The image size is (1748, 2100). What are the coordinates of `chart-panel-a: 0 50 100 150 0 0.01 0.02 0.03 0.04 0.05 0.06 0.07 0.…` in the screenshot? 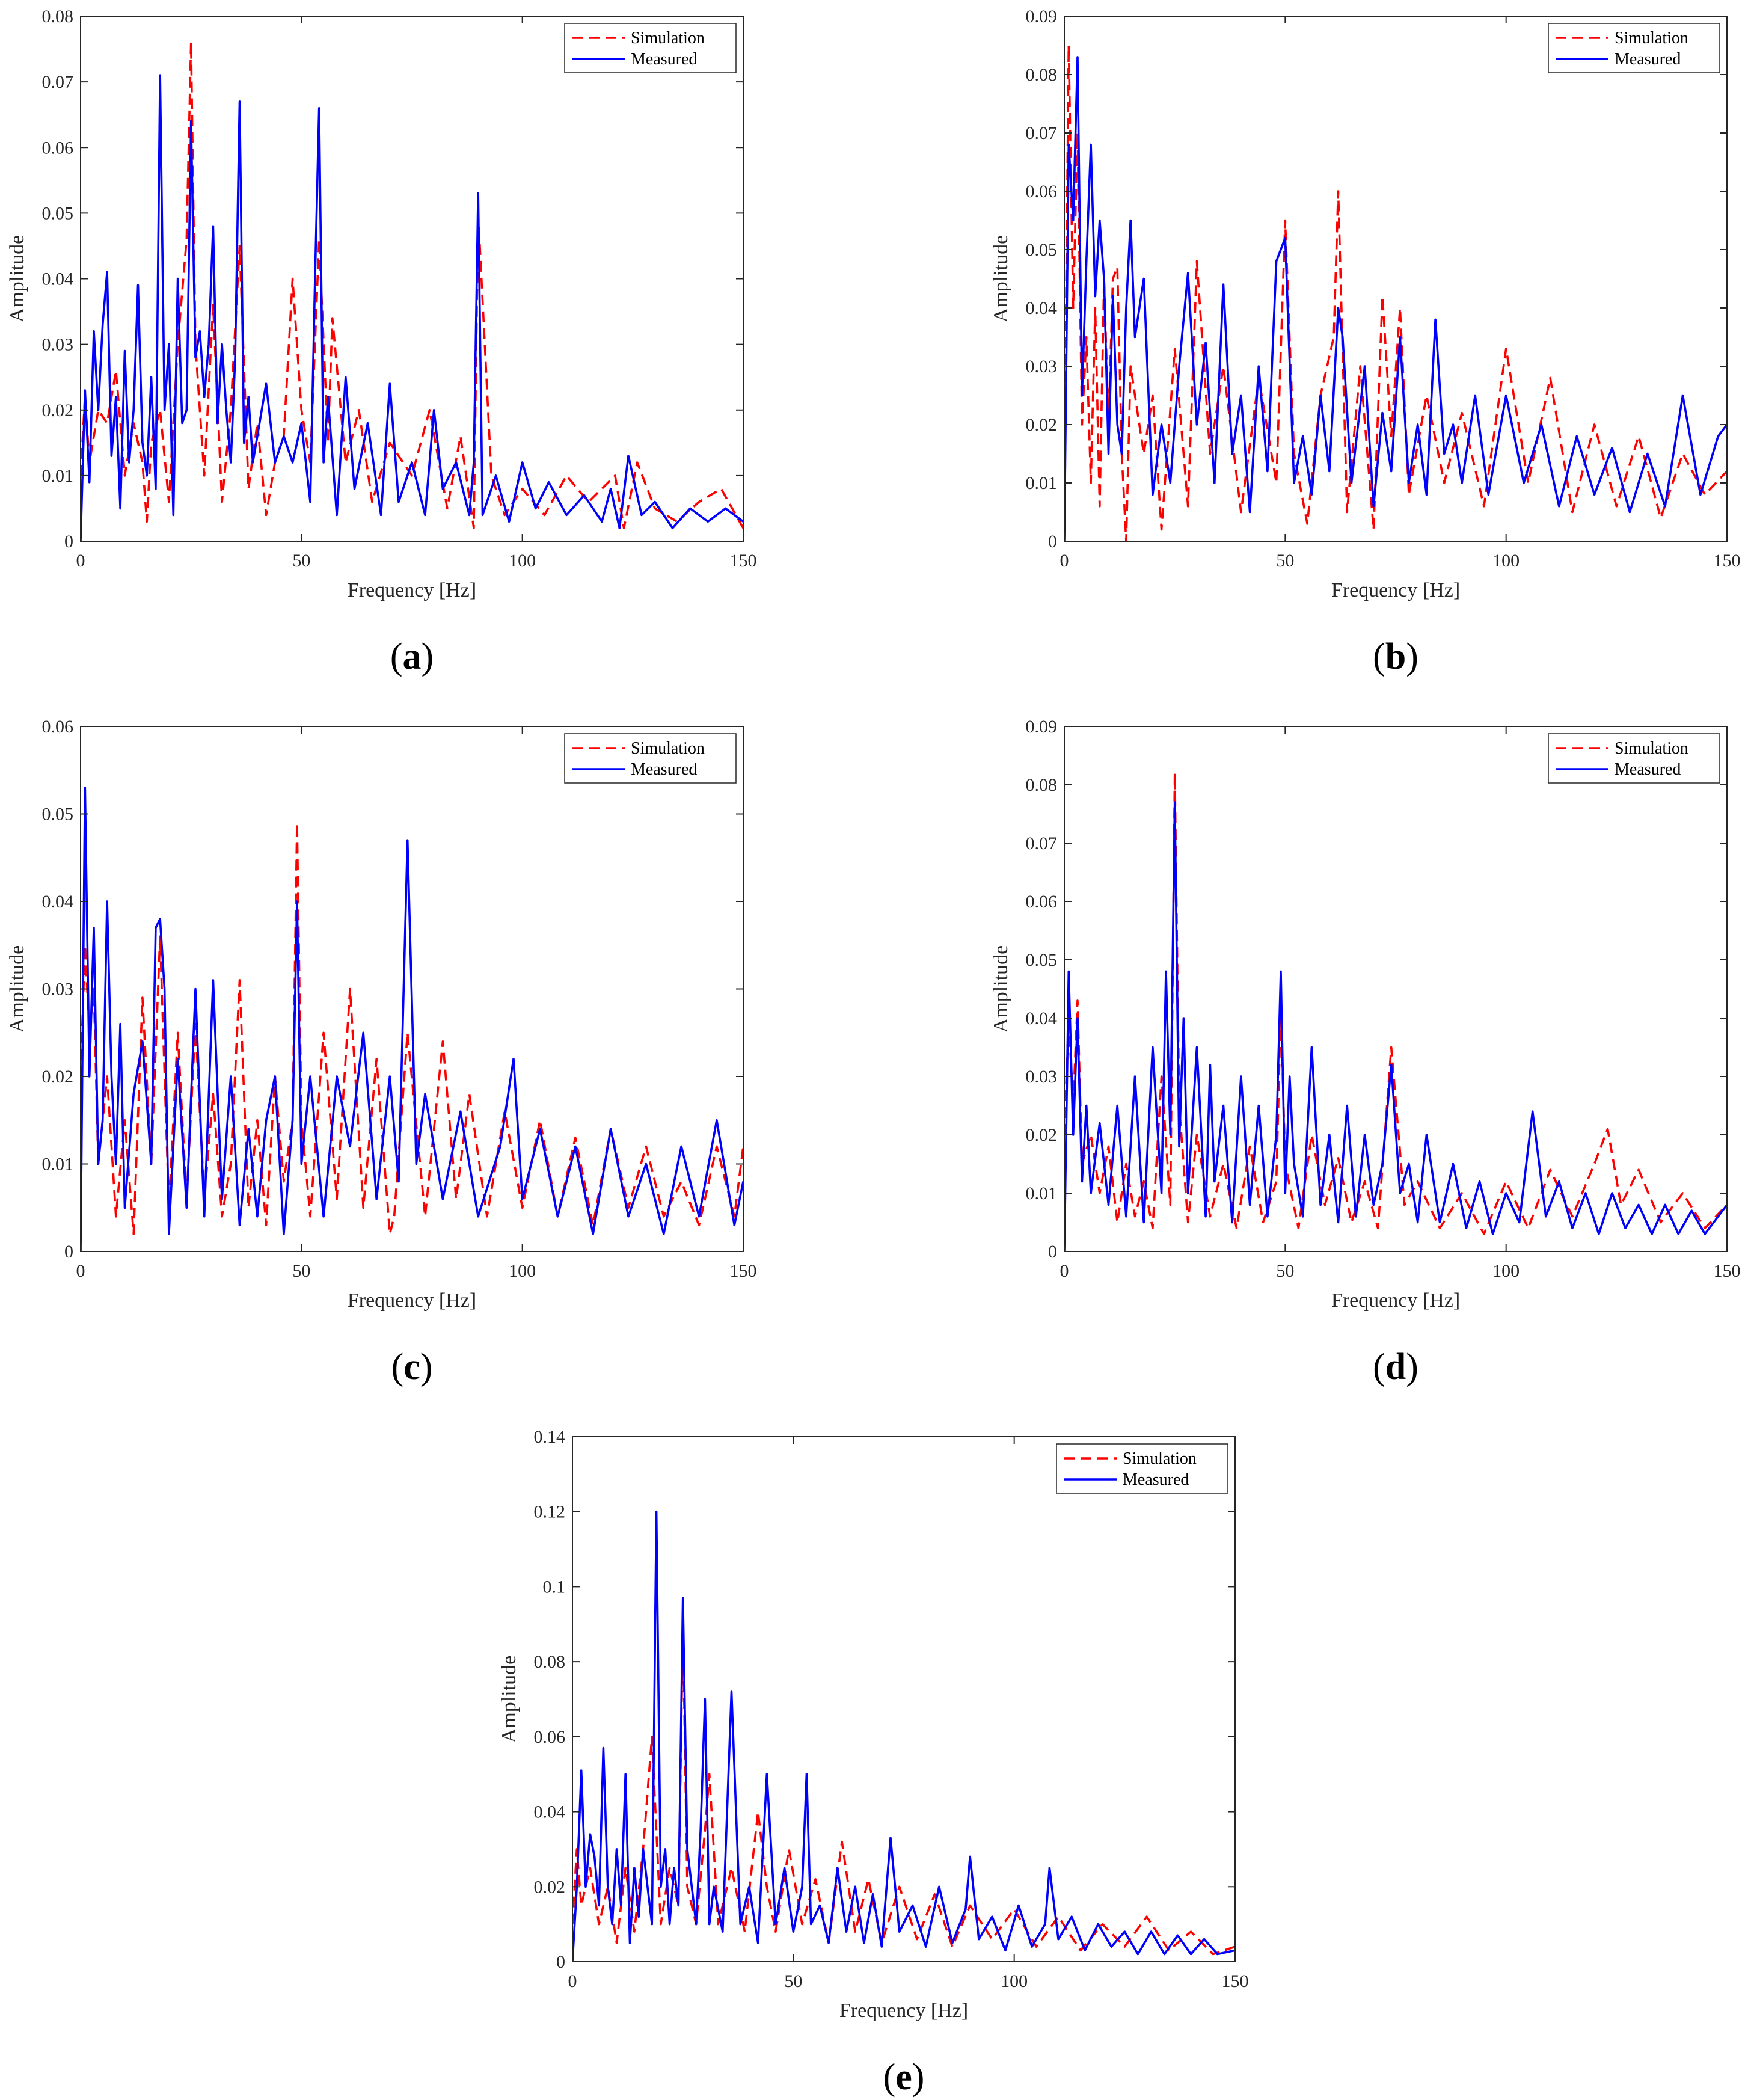 It's located at (381, 342).